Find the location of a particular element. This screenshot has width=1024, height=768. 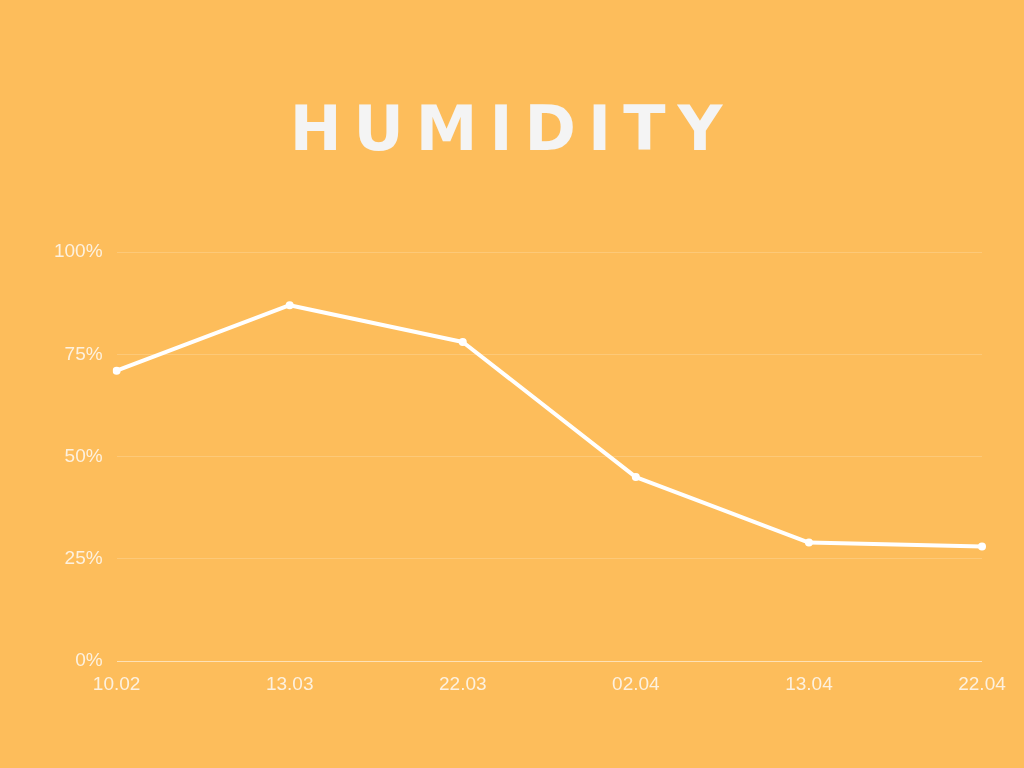

y-tick-label: 50% is located at coordinates (83, 455).